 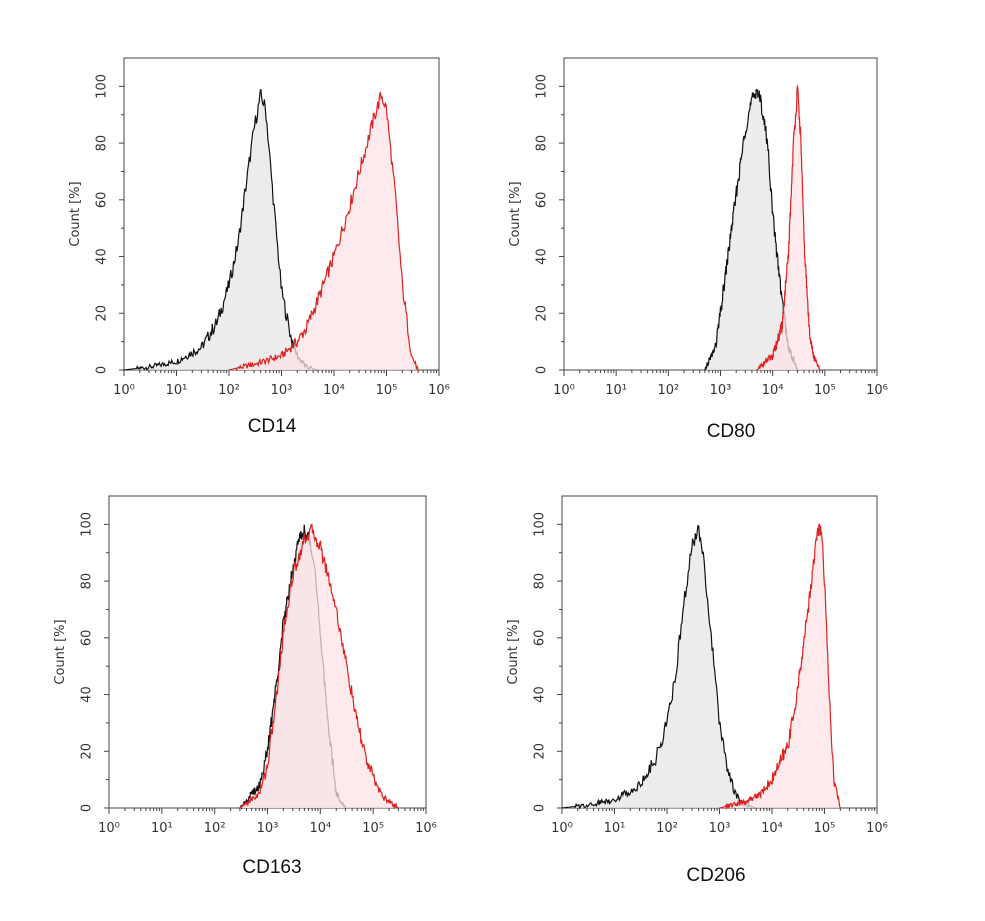 I want to click on x-axis-label: CD163, so click(x=271, y=867).